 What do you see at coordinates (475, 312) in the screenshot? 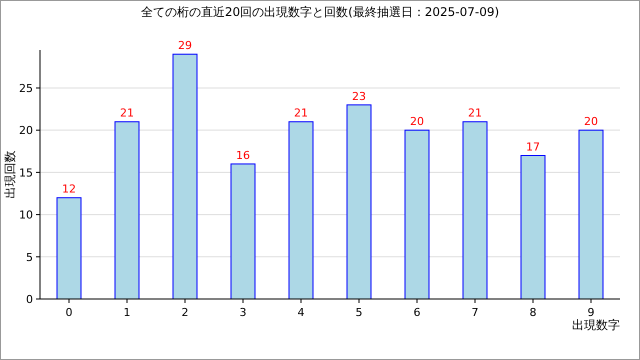
I see `x-tick-label: 7` at bounding box center [475, 312].